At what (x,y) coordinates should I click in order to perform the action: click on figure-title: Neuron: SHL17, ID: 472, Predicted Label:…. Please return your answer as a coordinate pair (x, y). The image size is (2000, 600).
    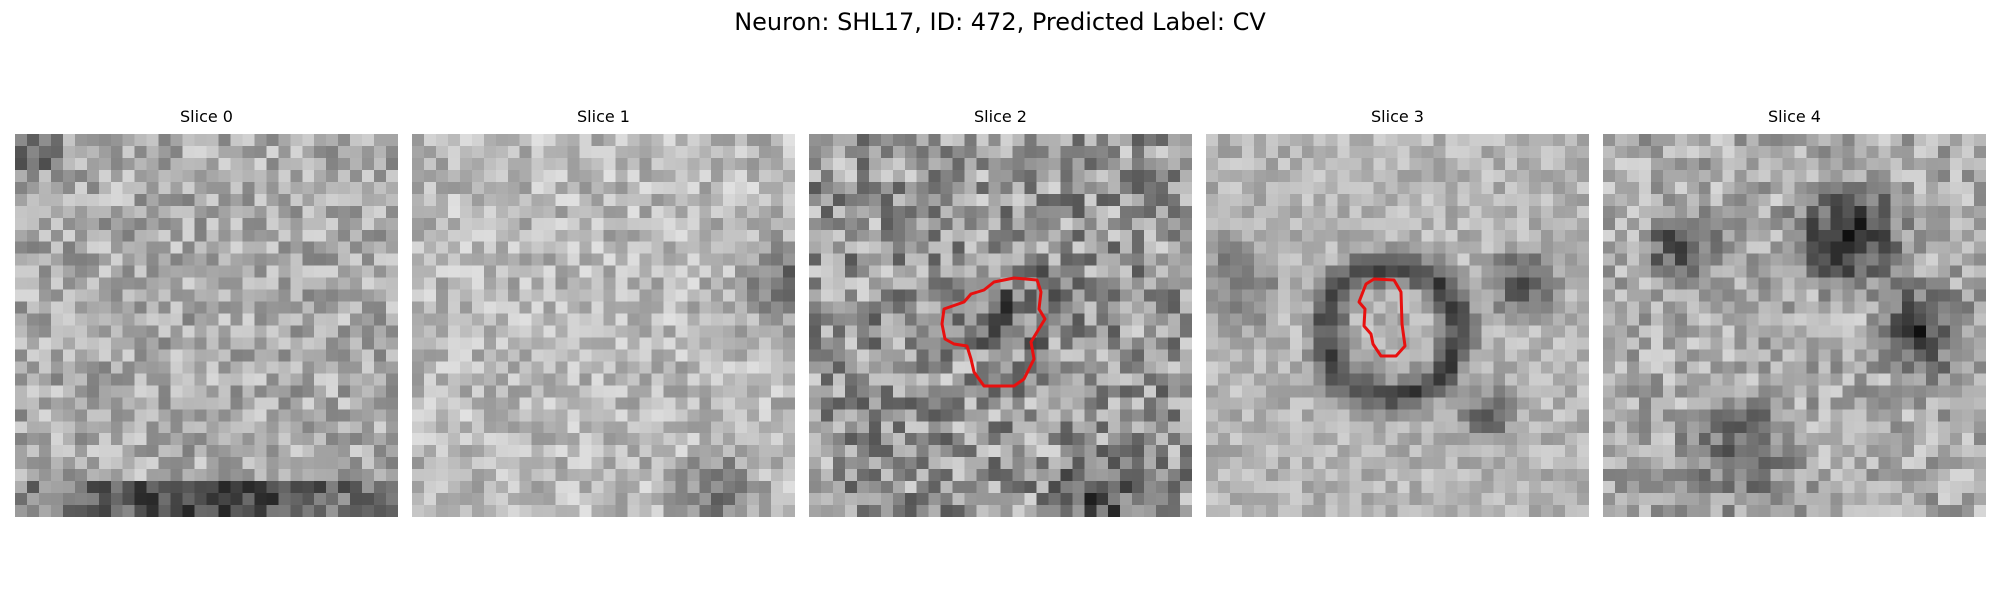
    Looking at the image, I should click on (1000, 22).